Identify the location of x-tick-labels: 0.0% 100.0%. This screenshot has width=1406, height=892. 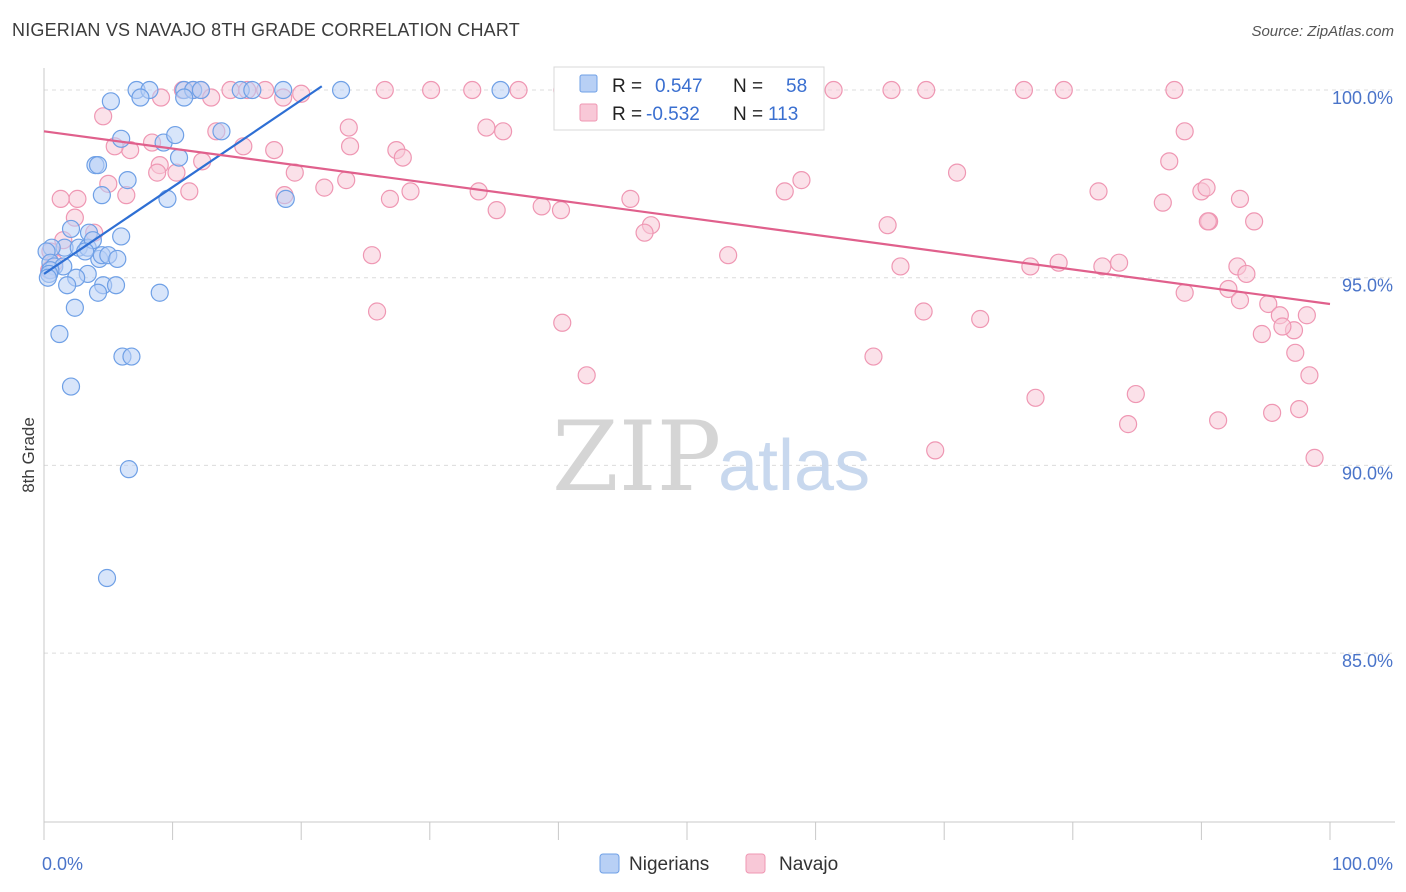
(717, 864).